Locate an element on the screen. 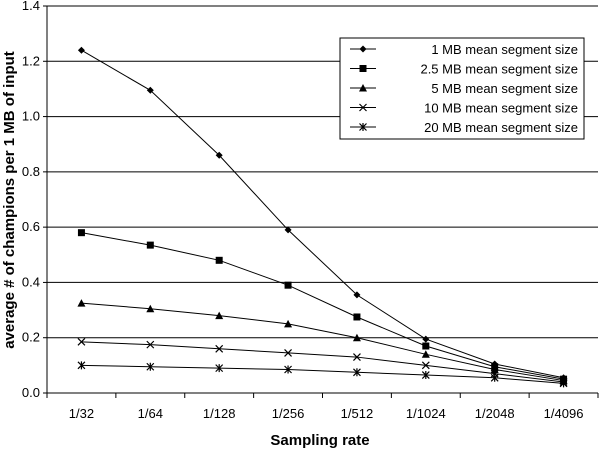  legend-label: 20 MB mean segment size is located at coordinates (501, 127).